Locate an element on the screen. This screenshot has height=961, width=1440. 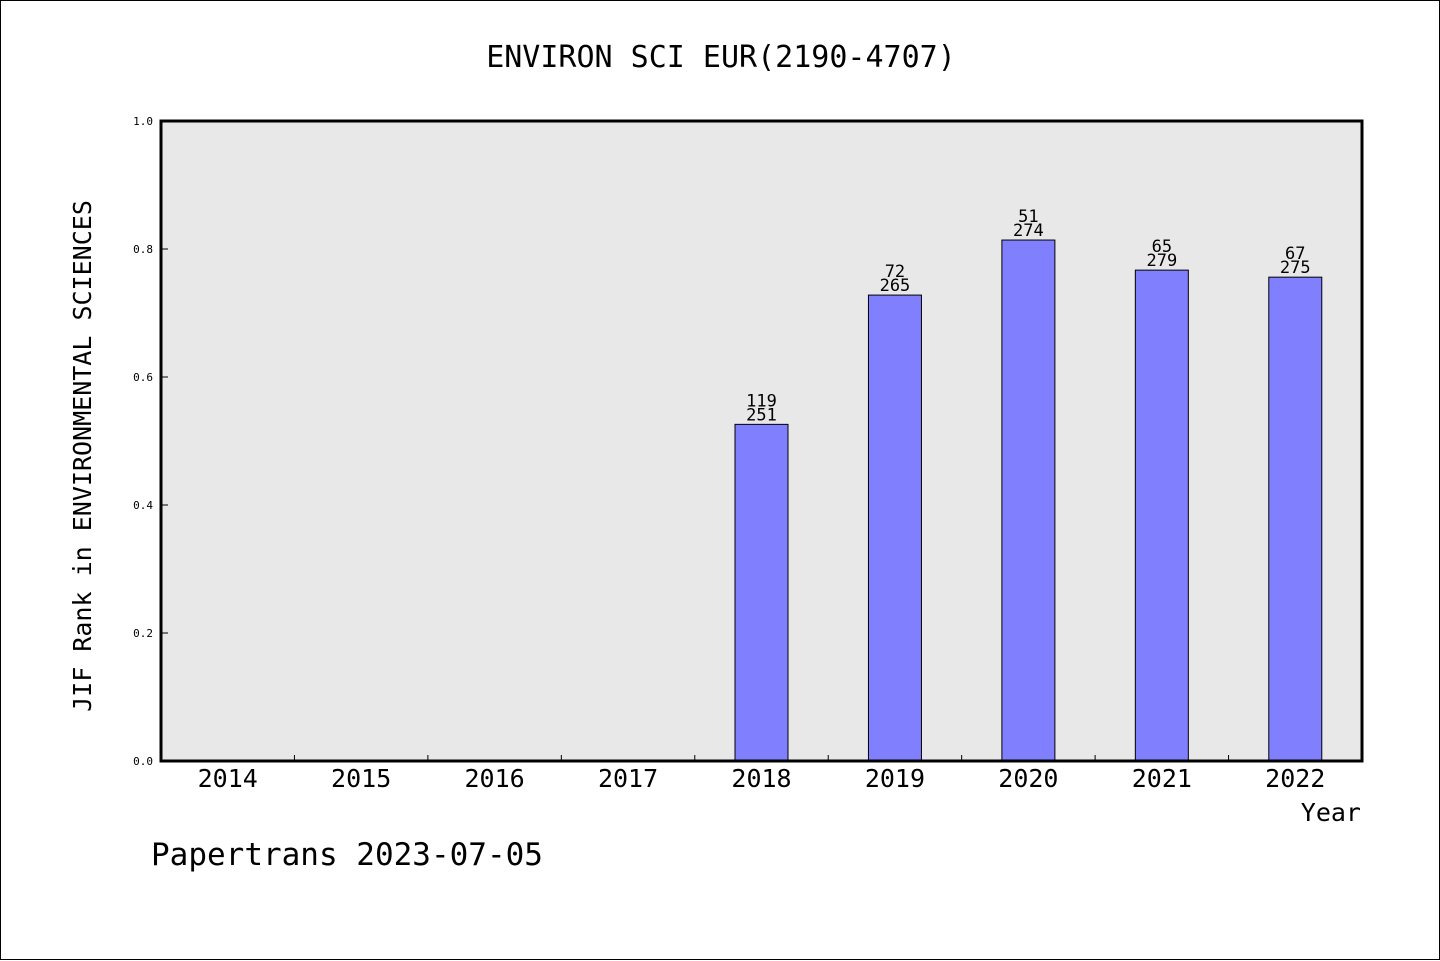
x-tick-label: 2015 is located at coordinates (361, 778).